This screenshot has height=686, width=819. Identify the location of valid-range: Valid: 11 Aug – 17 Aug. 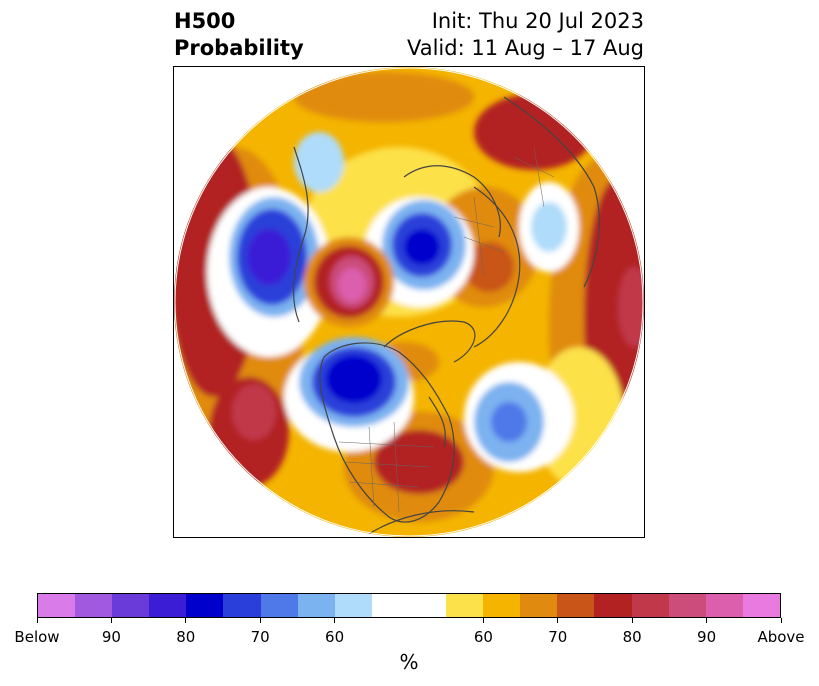
(525, 48).